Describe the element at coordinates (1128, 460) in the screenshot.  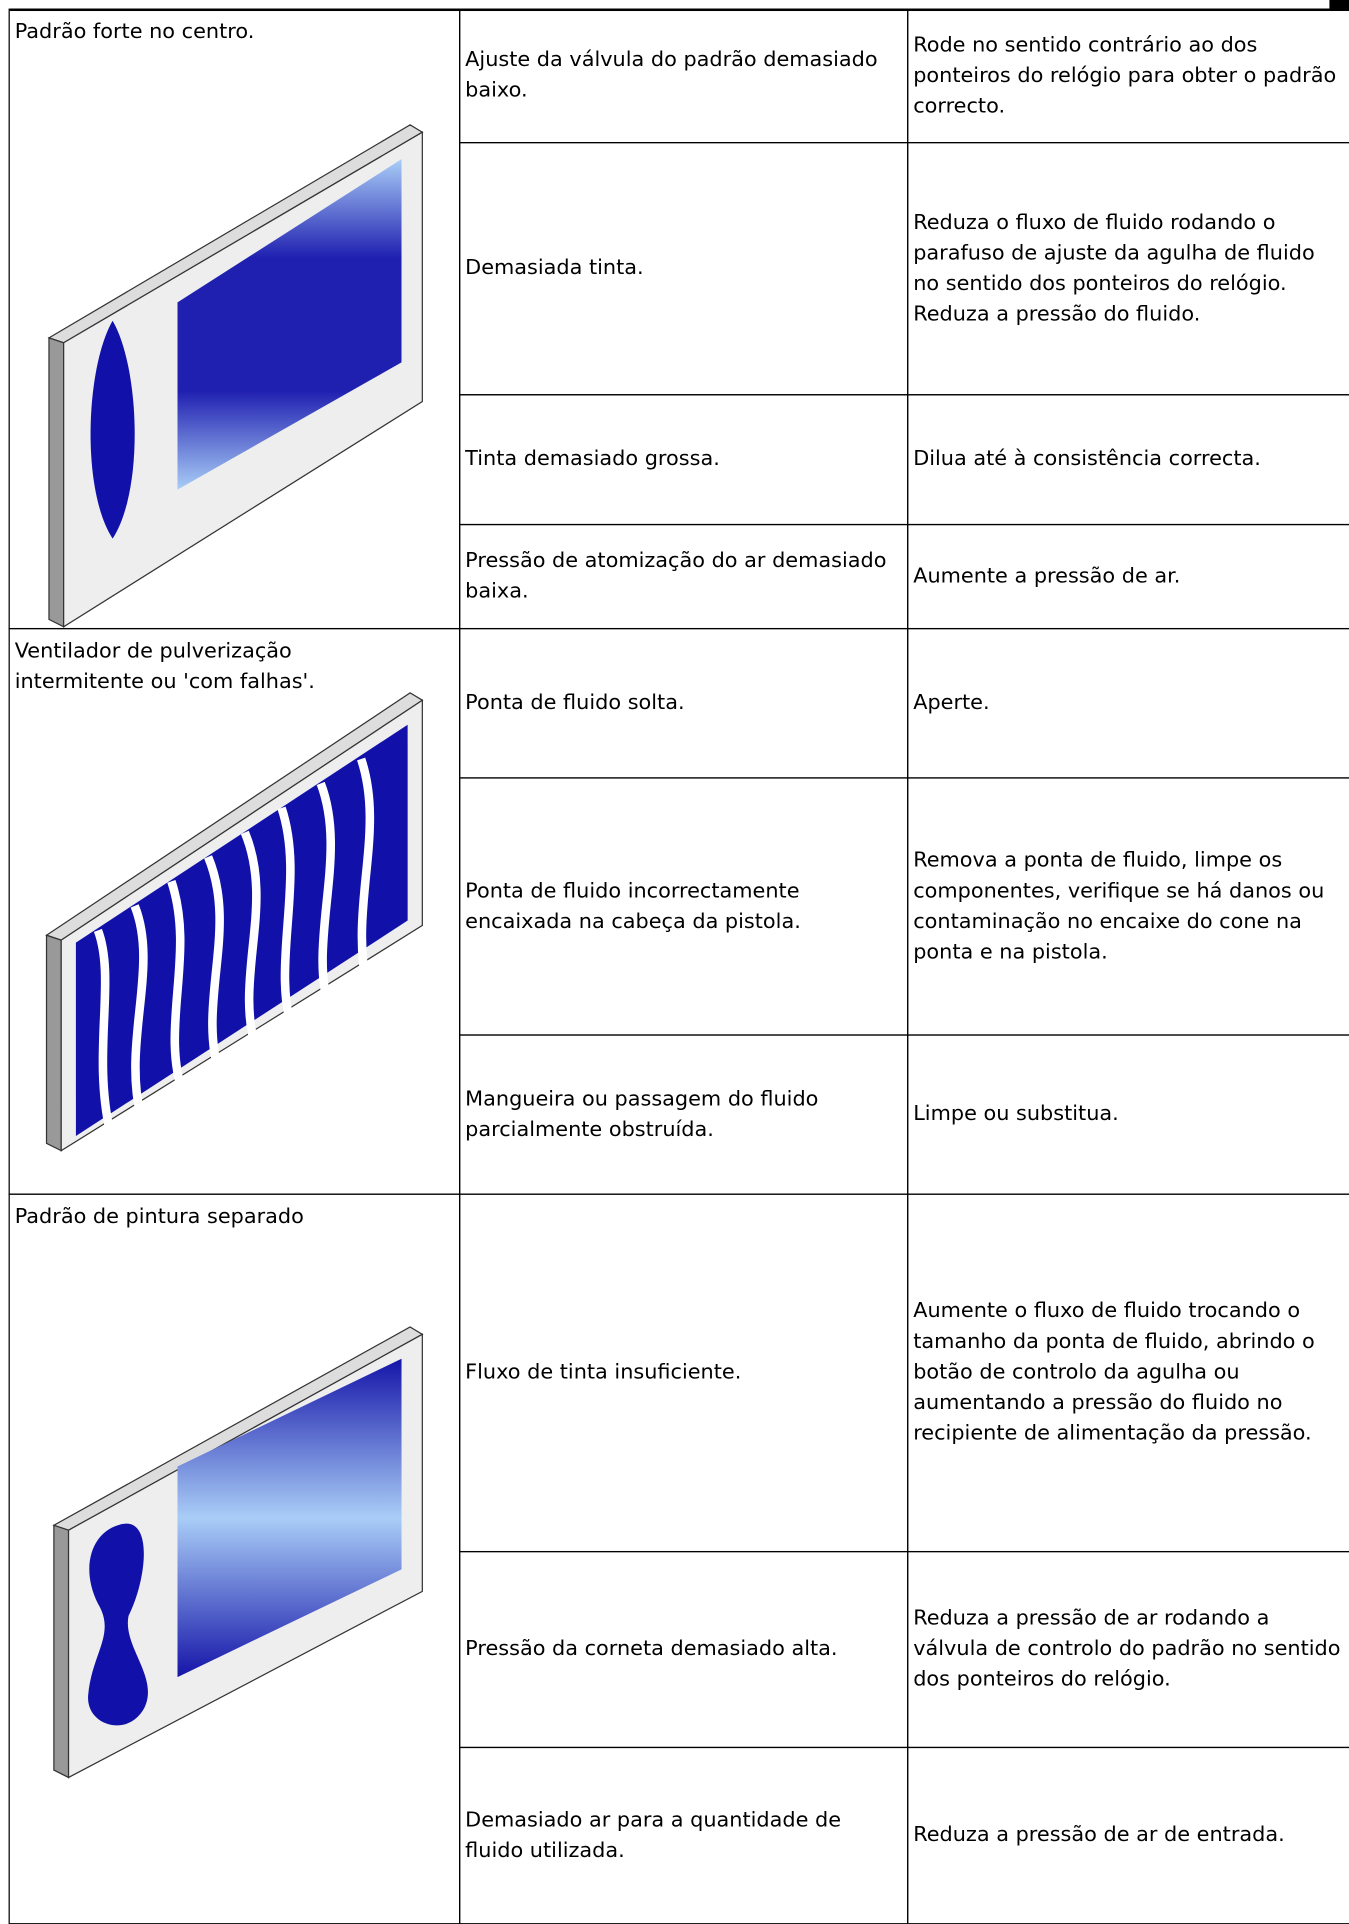
I see `solution: Dilua até à consistência correcta.` at that location.